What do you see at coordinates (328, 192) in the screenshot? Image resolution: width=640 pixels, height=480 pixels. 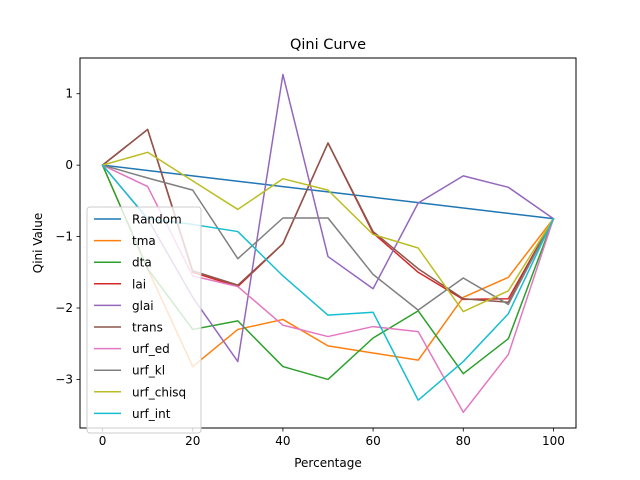 I see `series-line-random` at bounding box center [328, 192].